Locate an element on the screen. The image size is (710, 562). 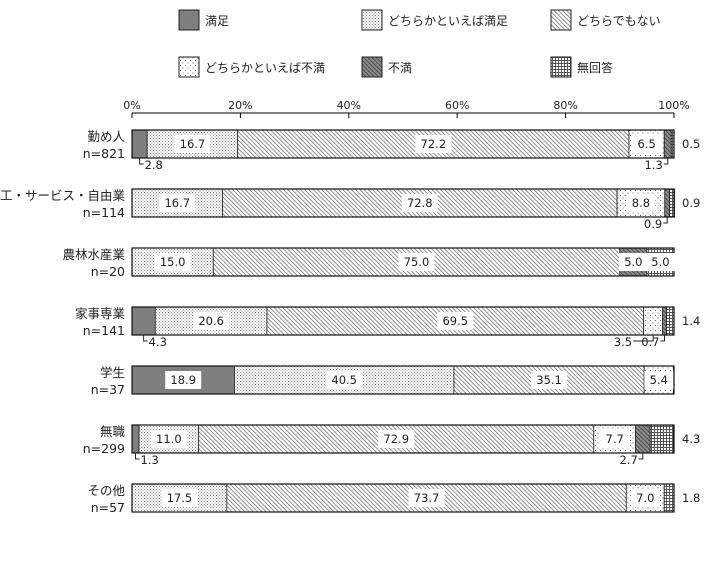
category-n-label: n=821 is located at coordinates (104, 153).